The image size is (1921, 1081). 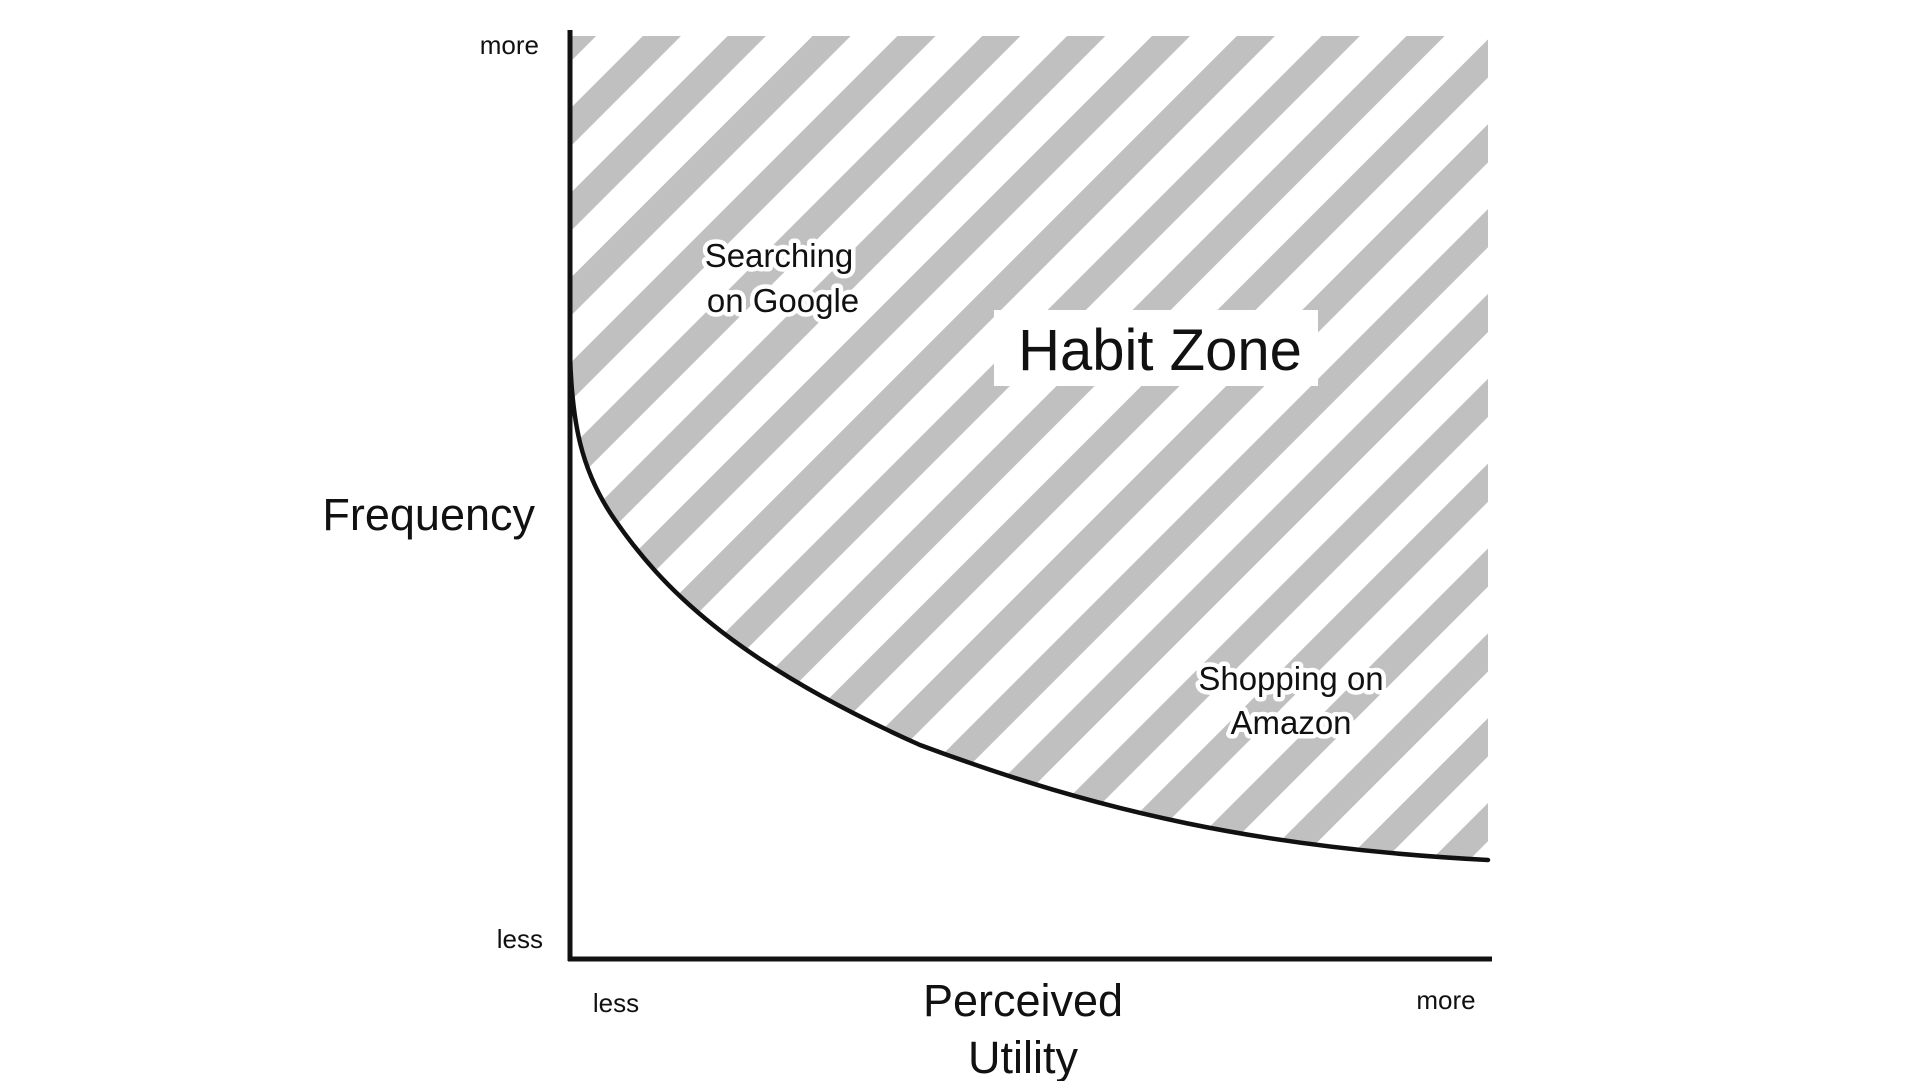 I want to click on habit-zone-title: Habit Zone, so click(x=1160, y=350).